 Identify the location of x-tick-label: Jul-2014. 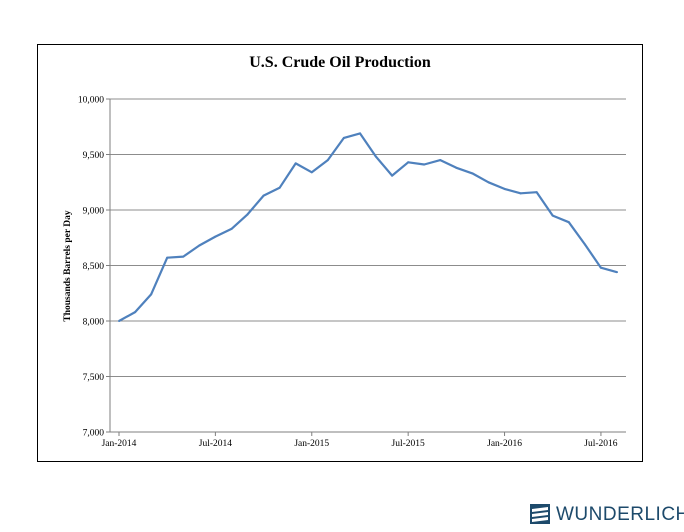
(216, 444).